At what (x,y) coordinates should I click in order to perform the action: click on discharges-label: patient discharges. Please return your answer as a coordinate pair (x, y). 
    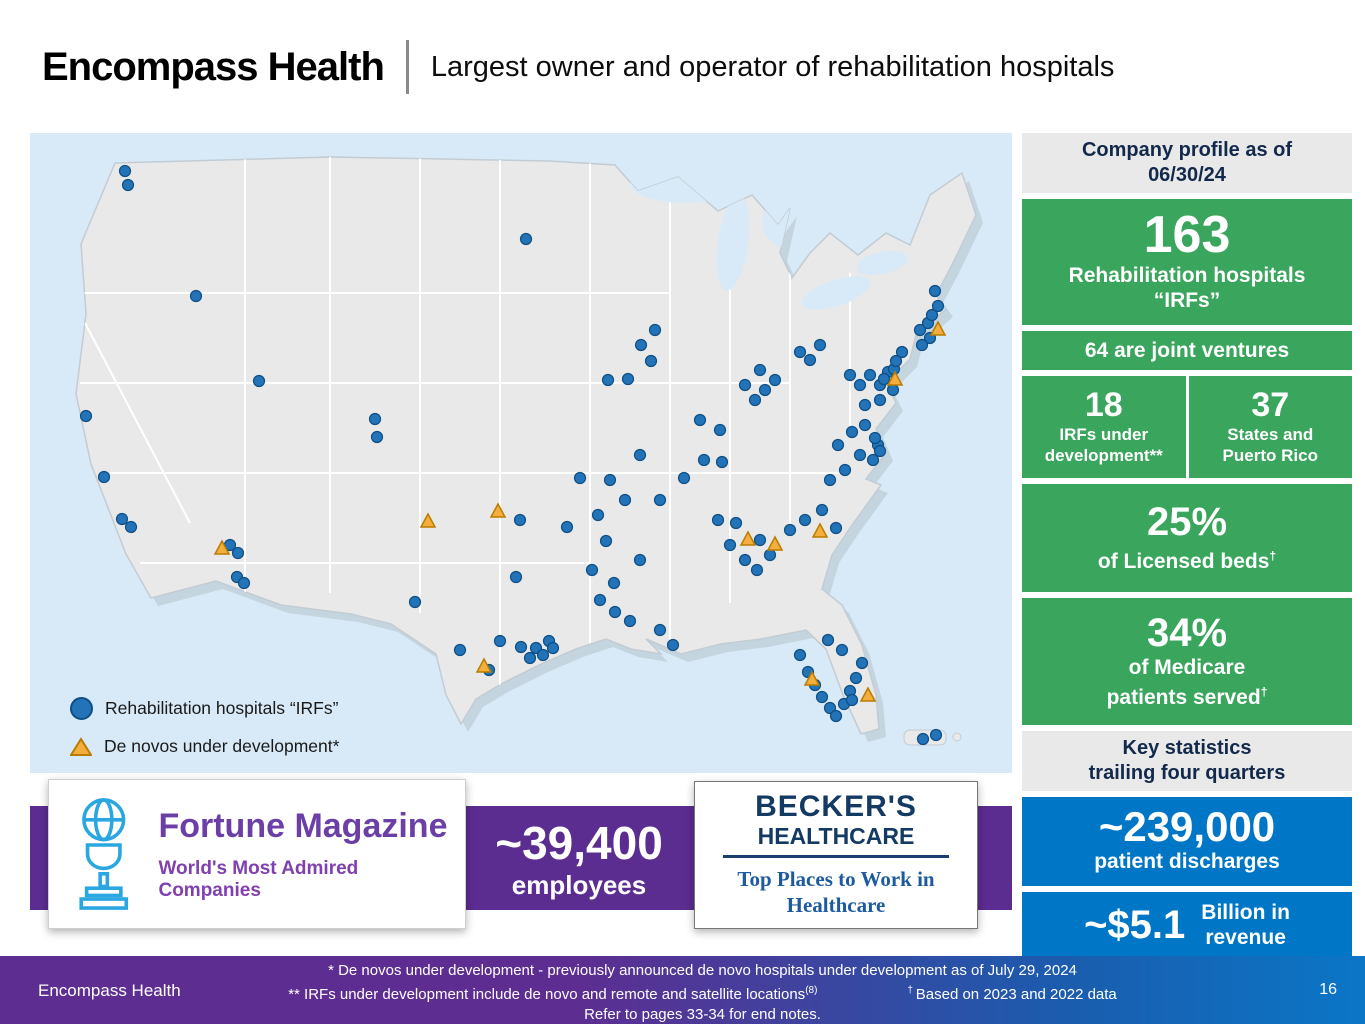
    Looking at the image, I should click on (1187, 861).